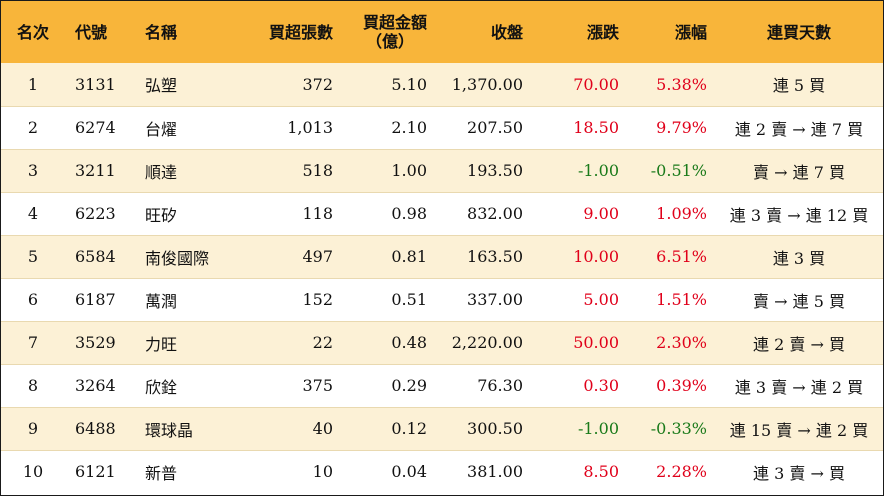  I want to click on table-header-row: 名次 代號 名稱 買超張數 買超金額 （億） 收盤 漲跌 漲幅 連買天數, so click(442, 32).